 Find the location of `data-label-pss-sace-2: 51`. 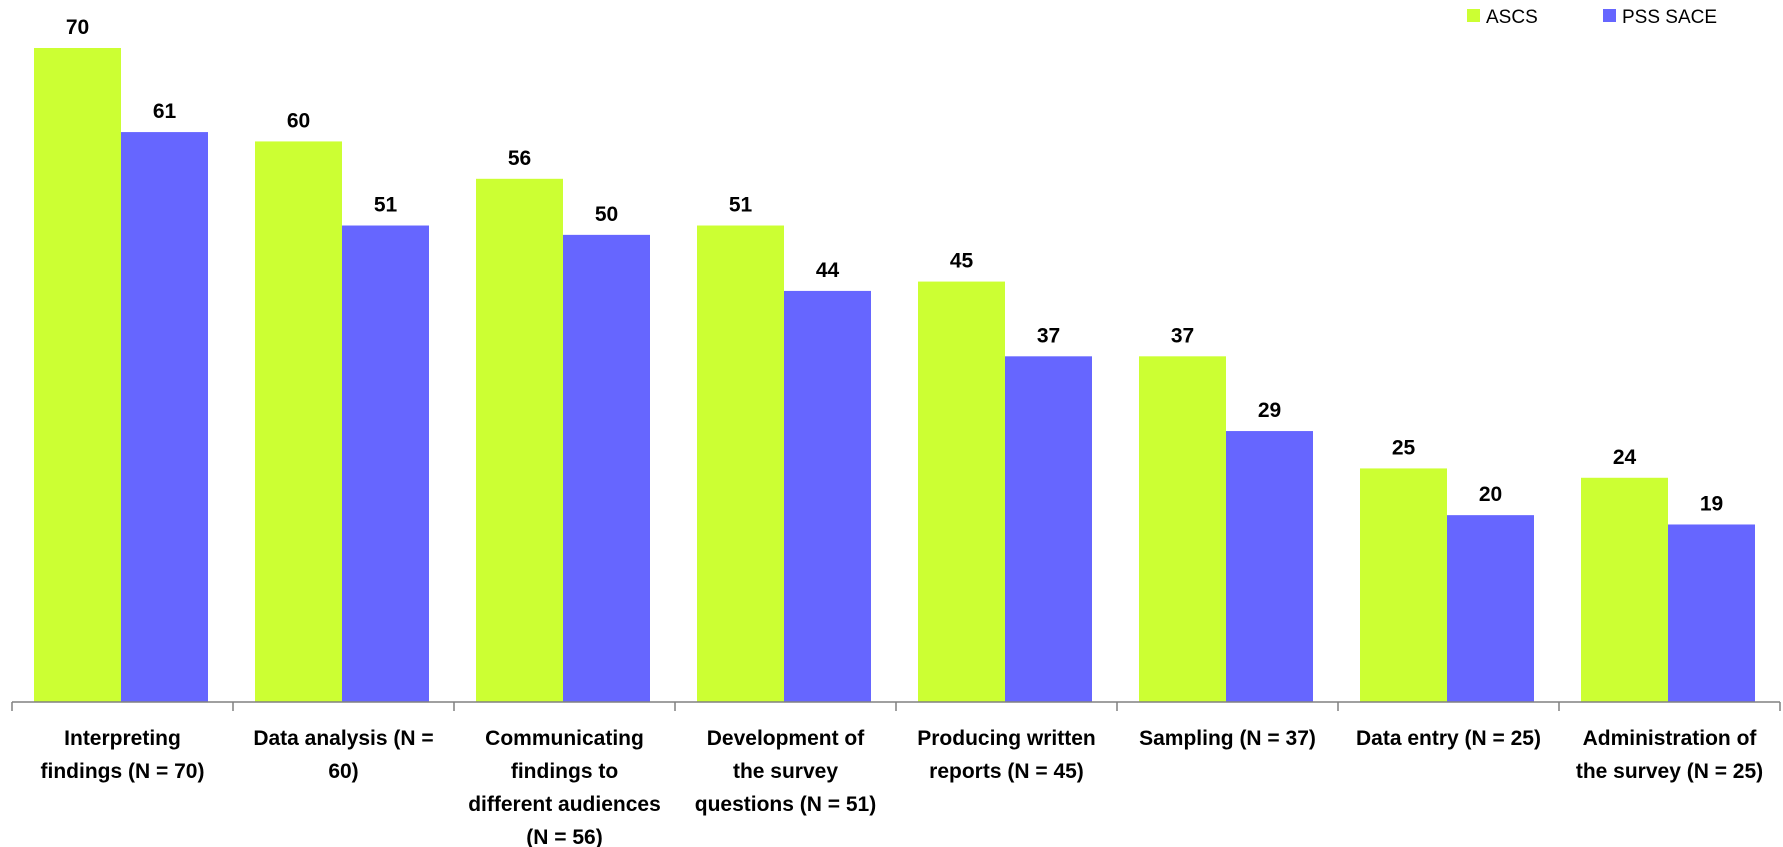

data-label-pss-sace-2: 51 is located at coordinates (386, 205).